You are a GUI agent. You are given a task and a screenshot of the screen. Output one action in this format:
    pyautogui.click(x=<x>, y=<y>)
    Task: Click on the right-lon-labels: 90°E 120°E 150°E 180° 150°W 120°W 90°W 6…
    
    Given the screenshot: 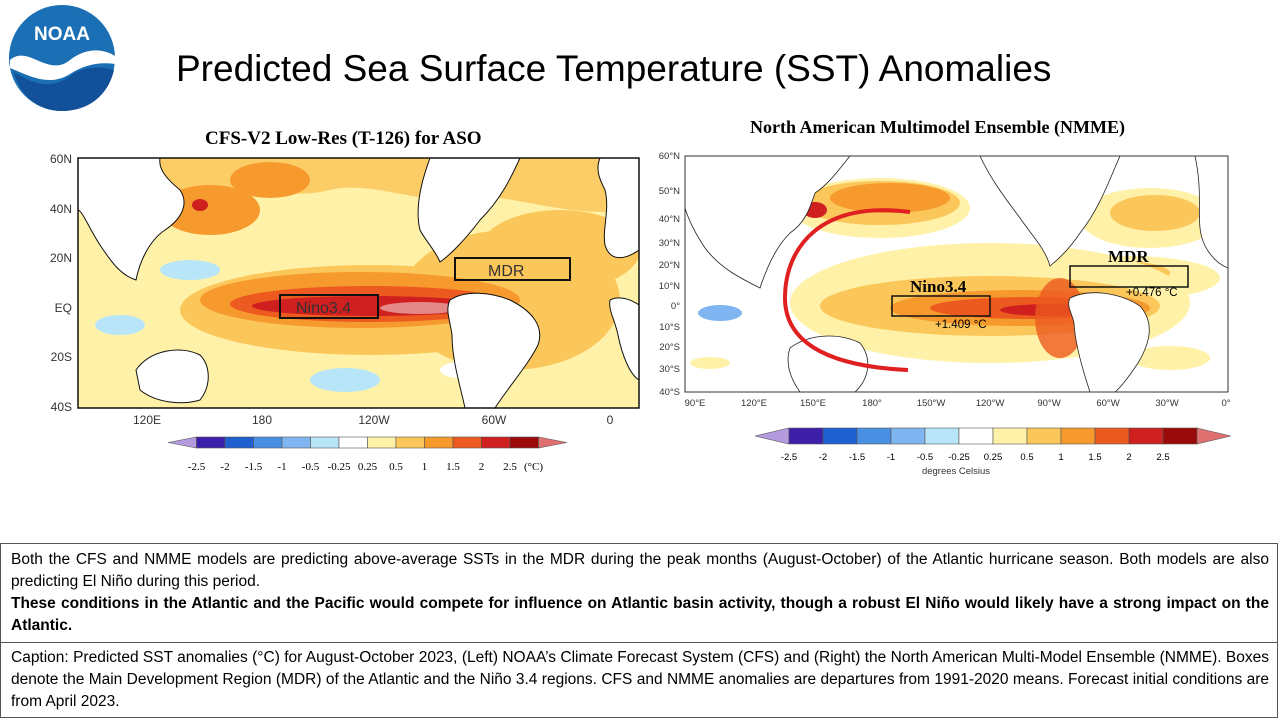 What is the action you would take?
    pyautogui.click(x=958, y=403)
    